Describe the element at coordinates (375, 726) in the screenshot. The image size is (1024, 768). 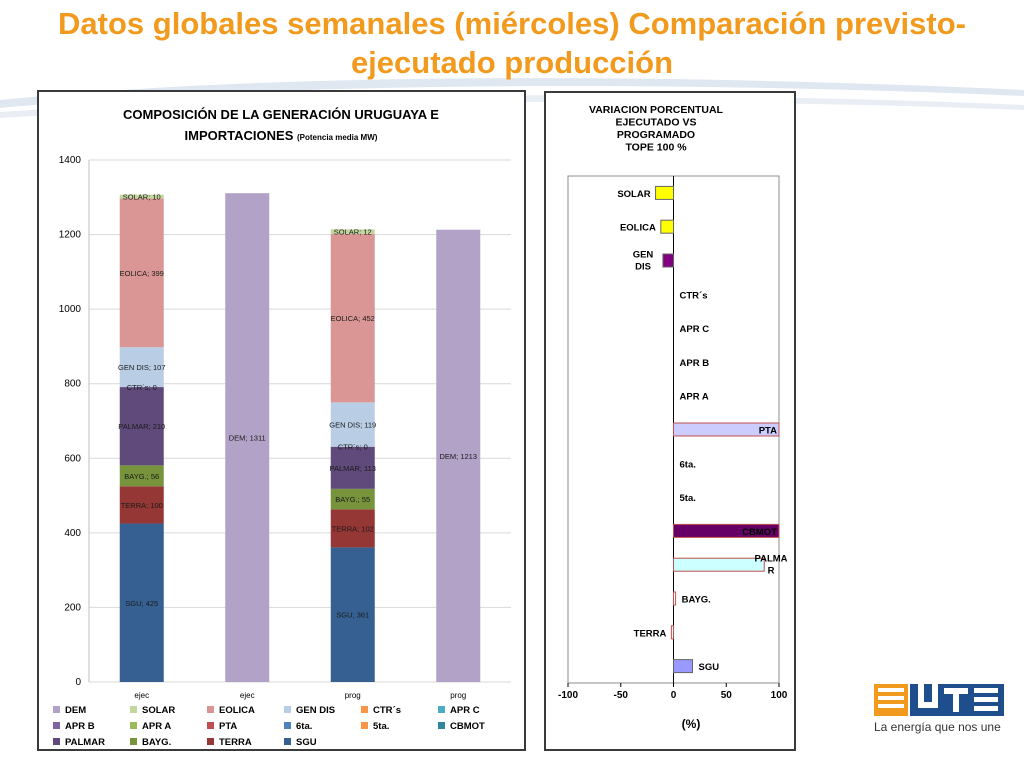
I see `legend-item-5ta: 5ta.` at that location.